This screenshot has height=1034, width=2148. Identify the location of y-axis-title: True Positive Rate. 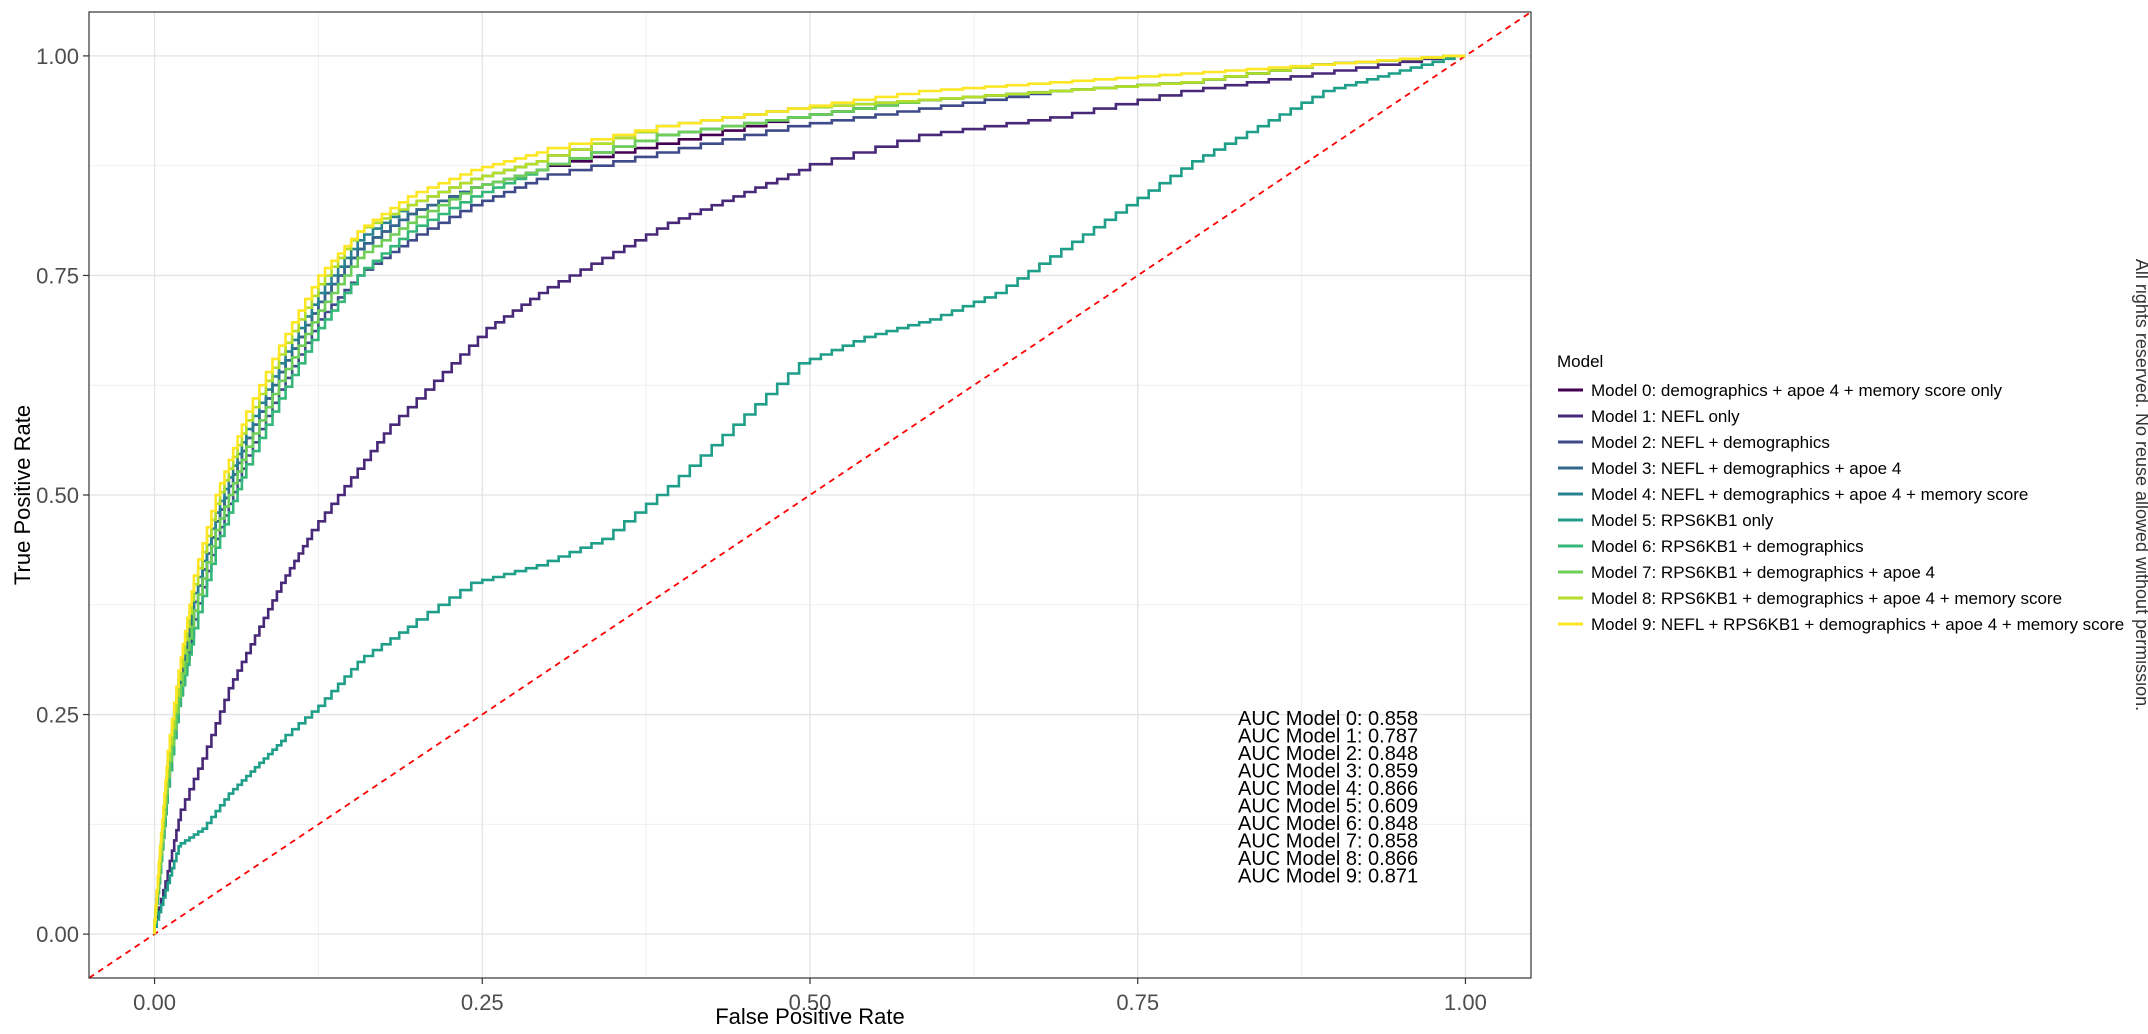
(22, 495).